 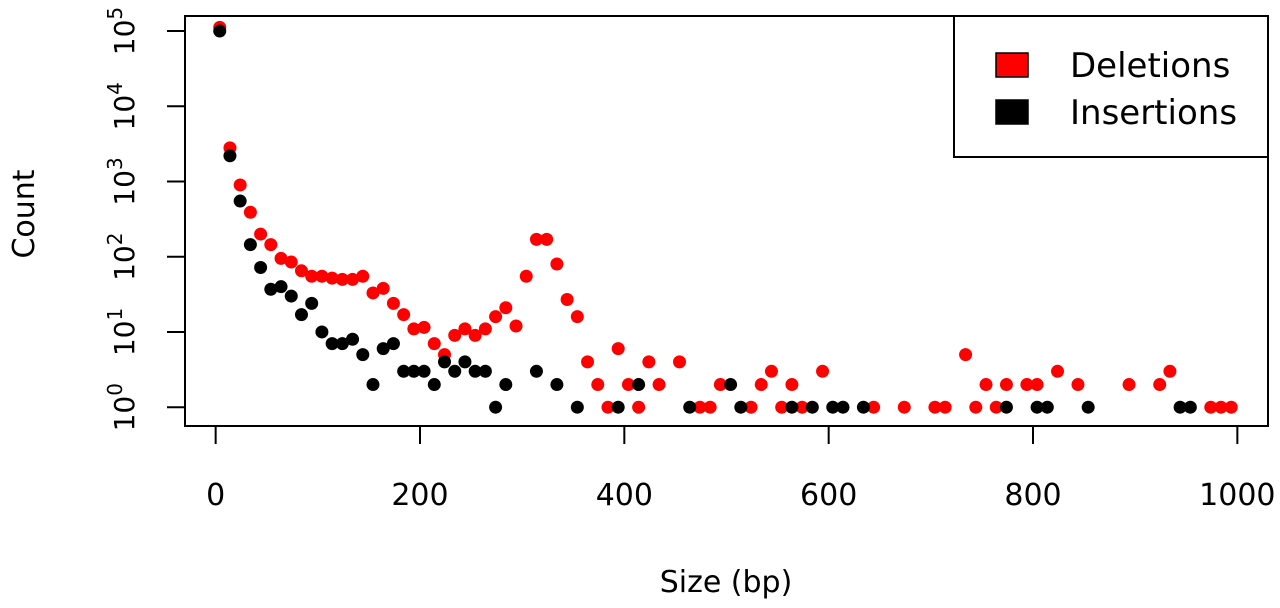 What do you see at coordinates (741, 469) in the screenshot?
I see `x-axis: 0 200 400 600 800 1000` at bounding box center [741, 469].